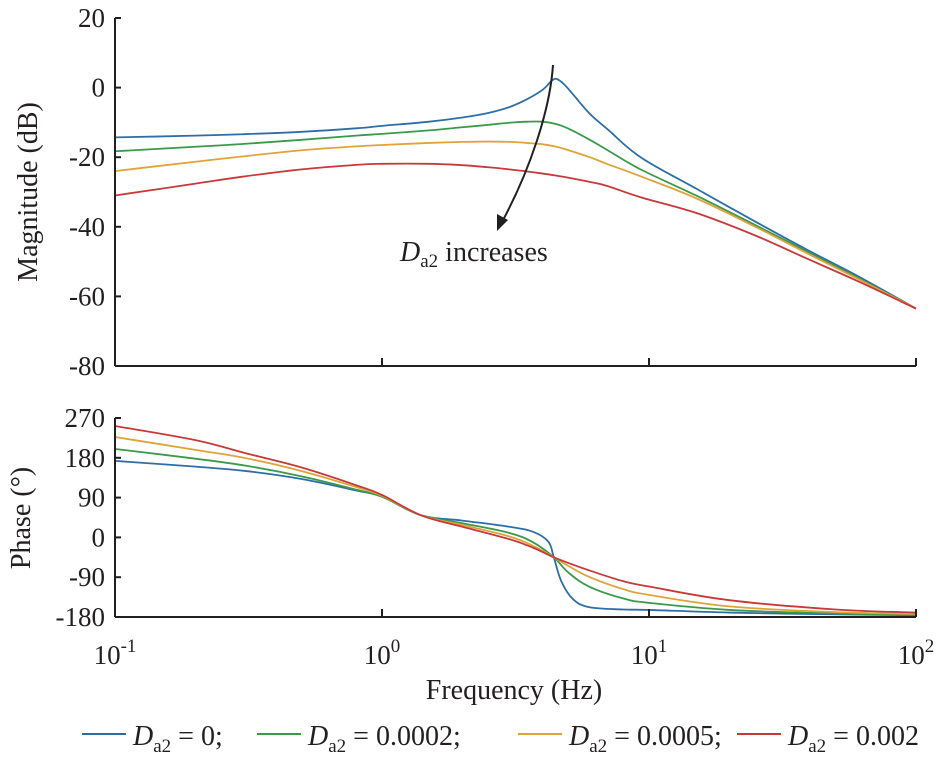 The height and width of the screenshot is (764, 949). Describe the element at coordinates (87, 296) in the screenshot. I see `magnitude-y-tick-label: -60` at that location.